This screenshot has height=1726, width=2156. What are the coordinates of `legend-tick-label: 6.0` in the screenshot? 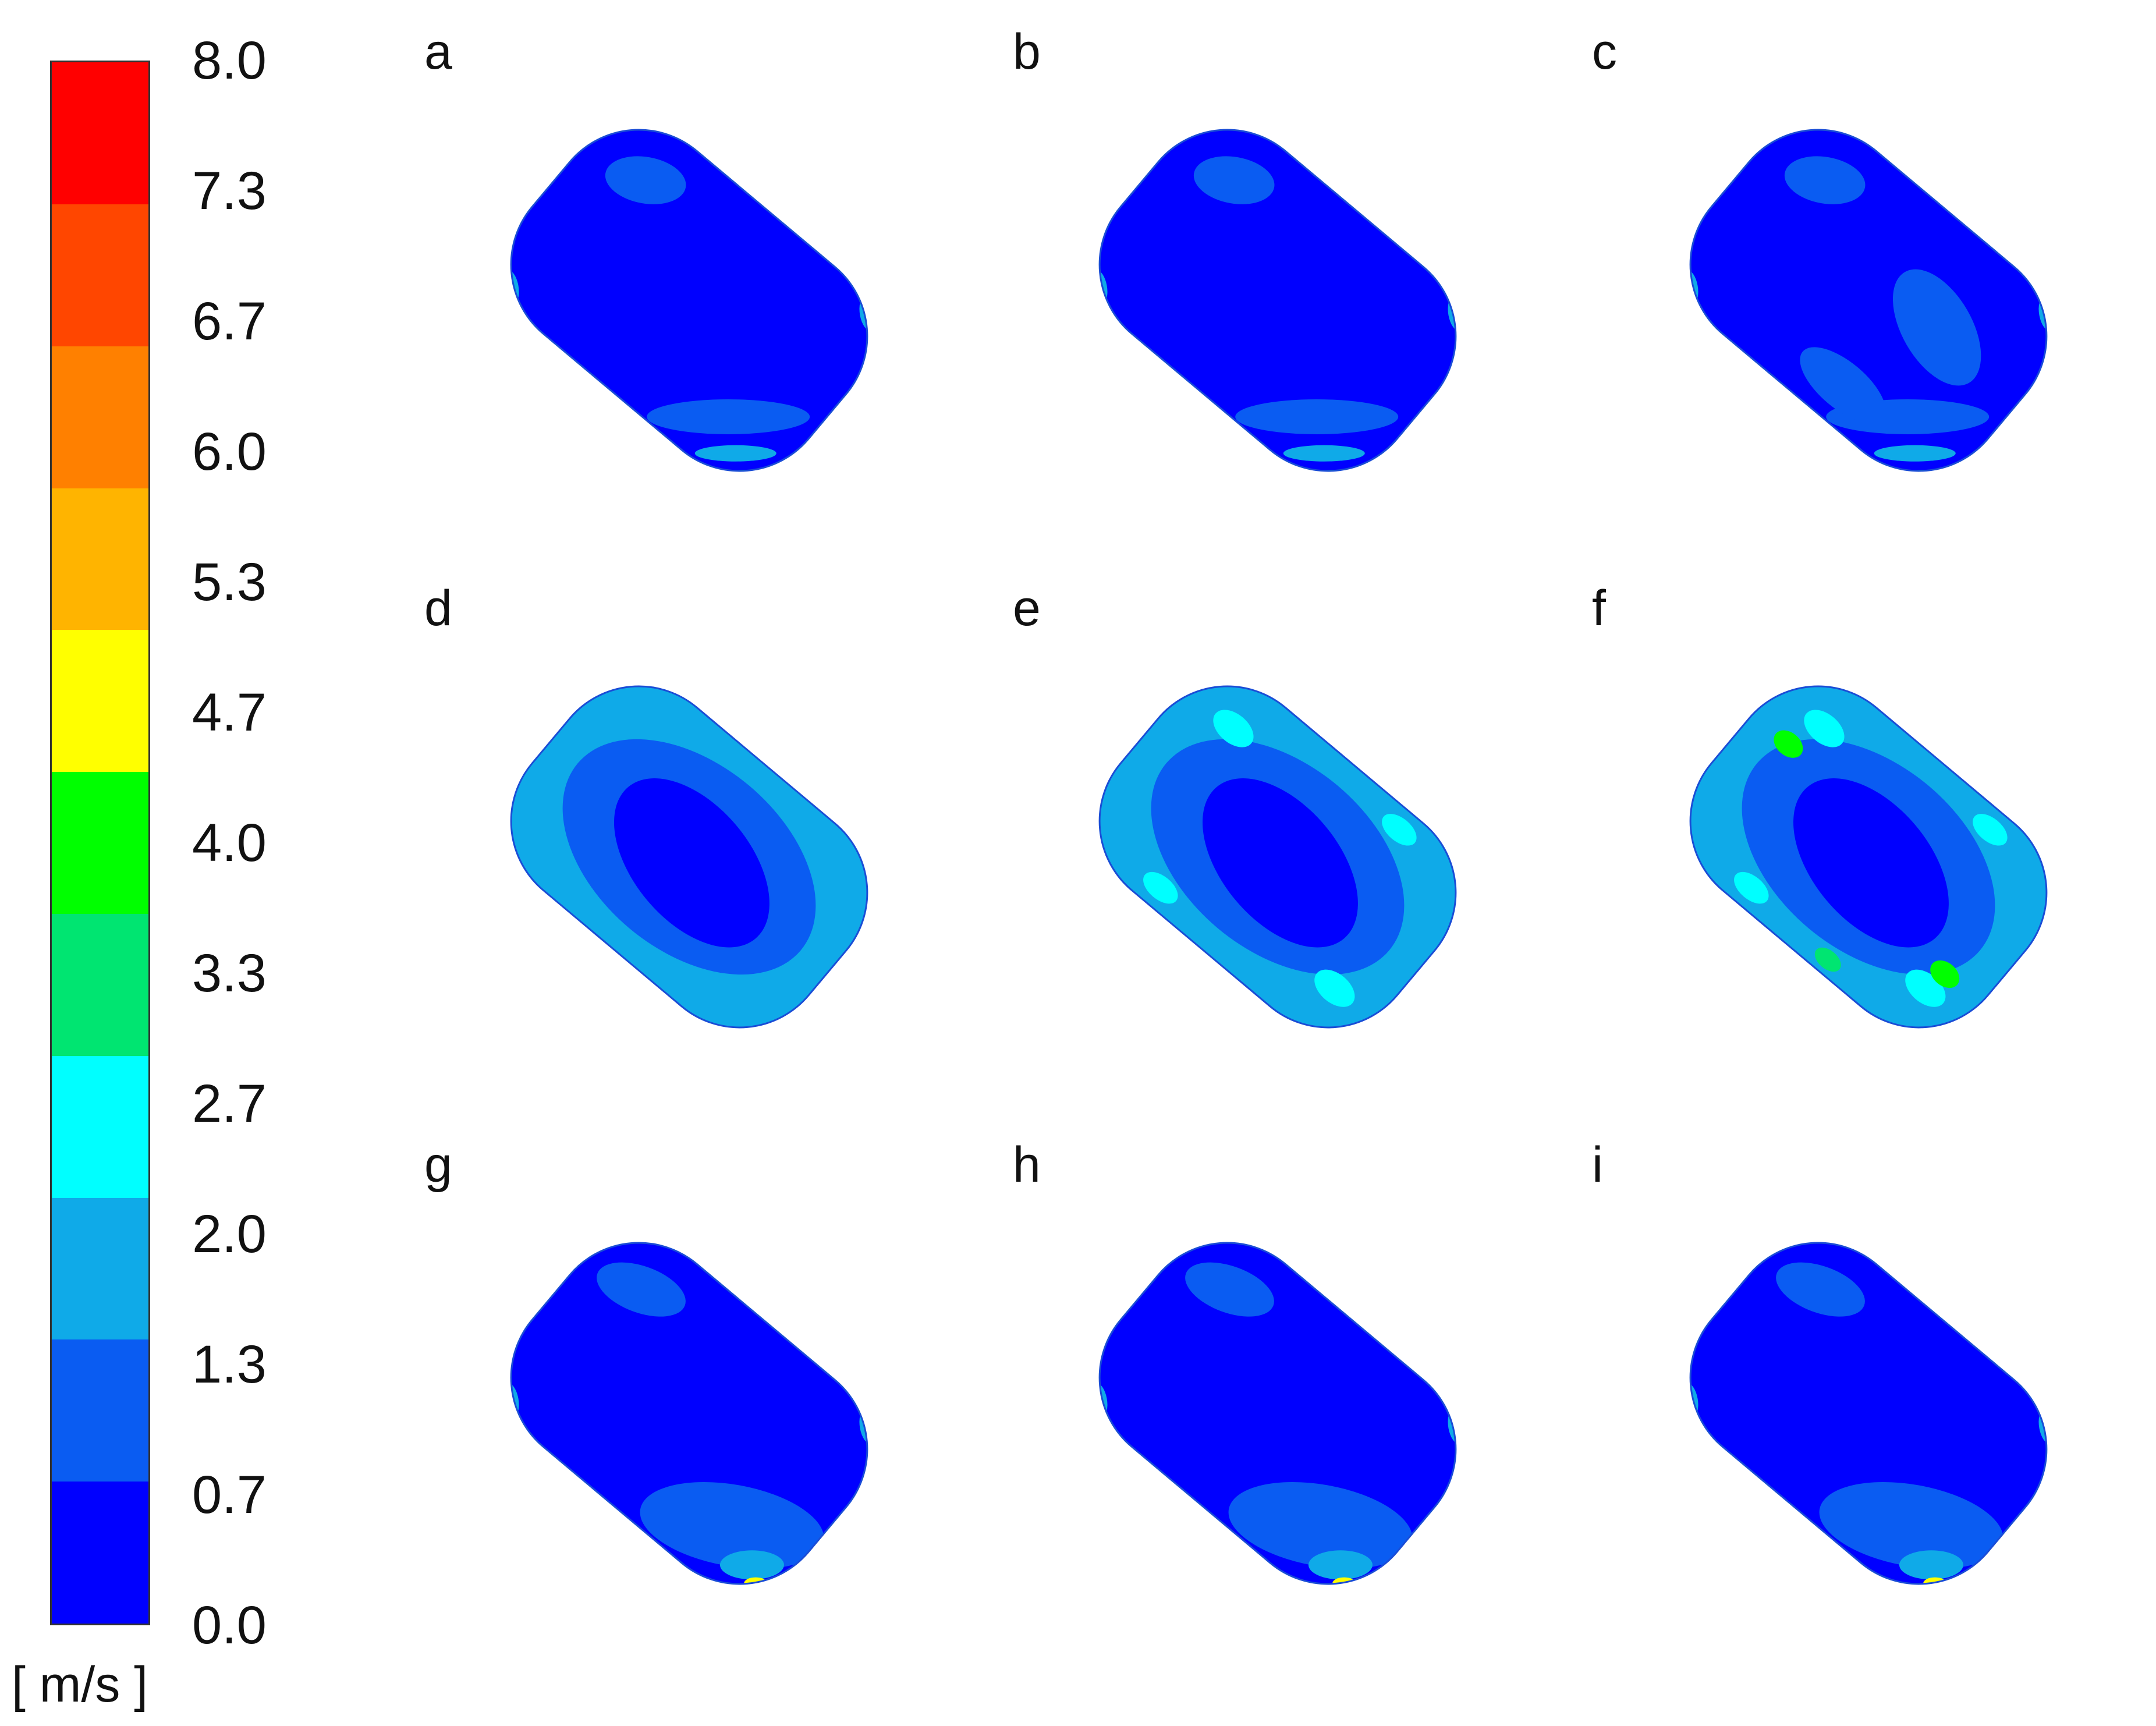 It's located at (230, 452).